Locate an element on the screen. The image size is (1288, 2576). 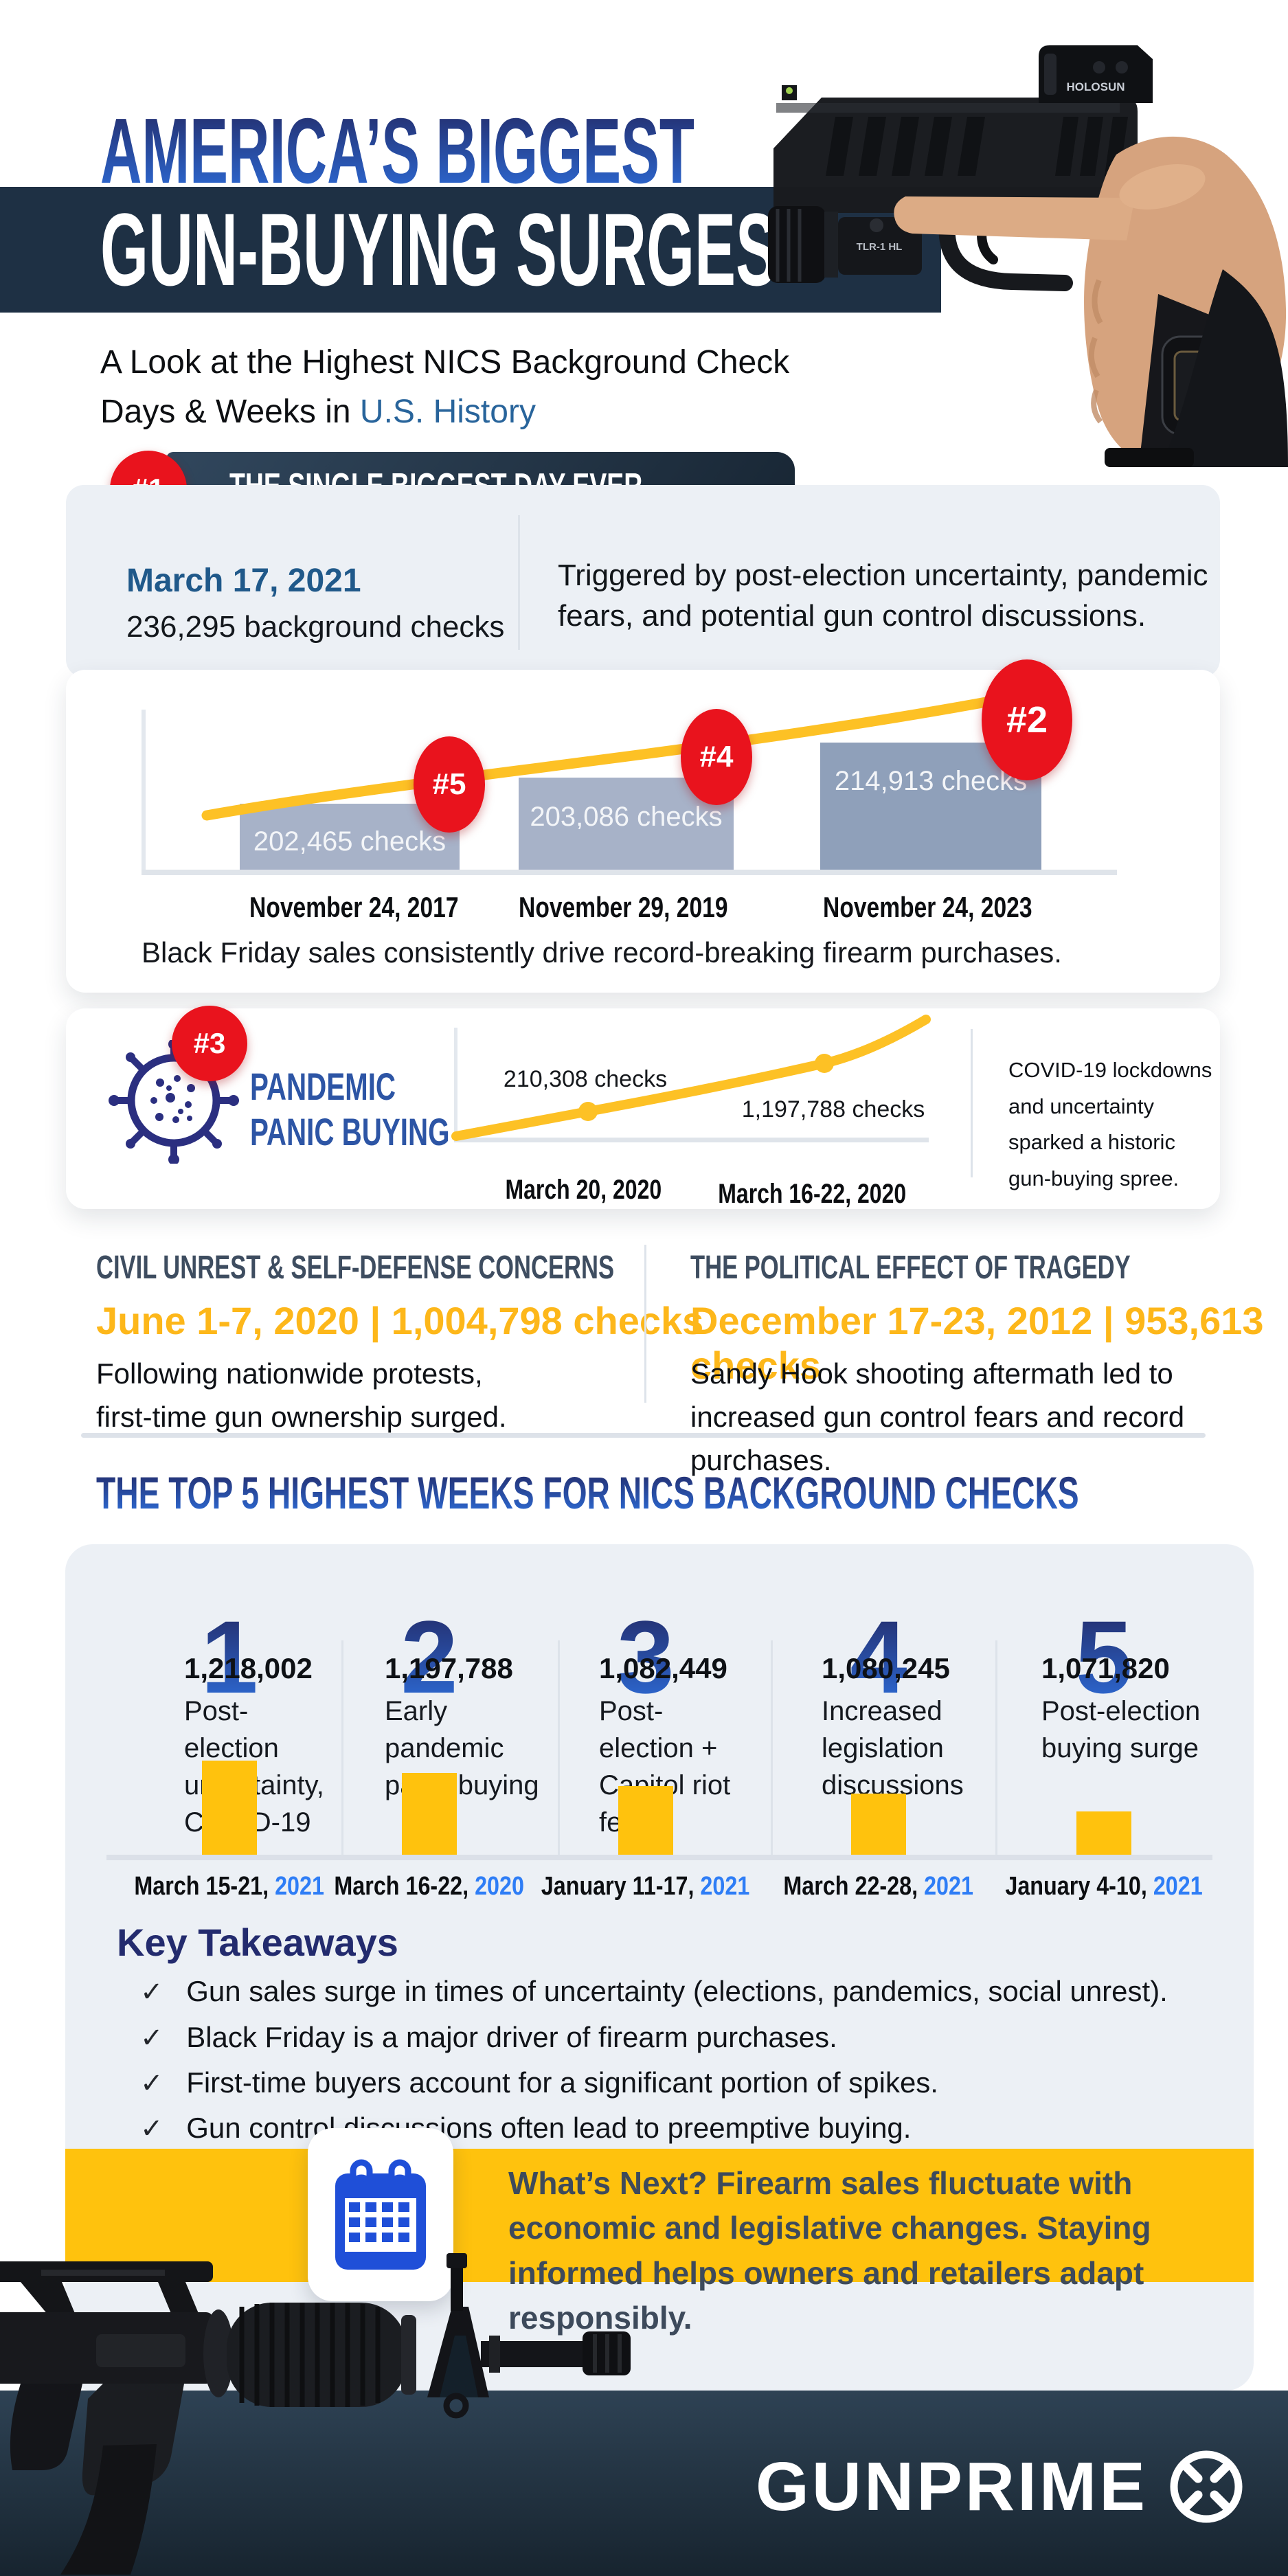
calendar-card is located at coordinates (380, 2214).